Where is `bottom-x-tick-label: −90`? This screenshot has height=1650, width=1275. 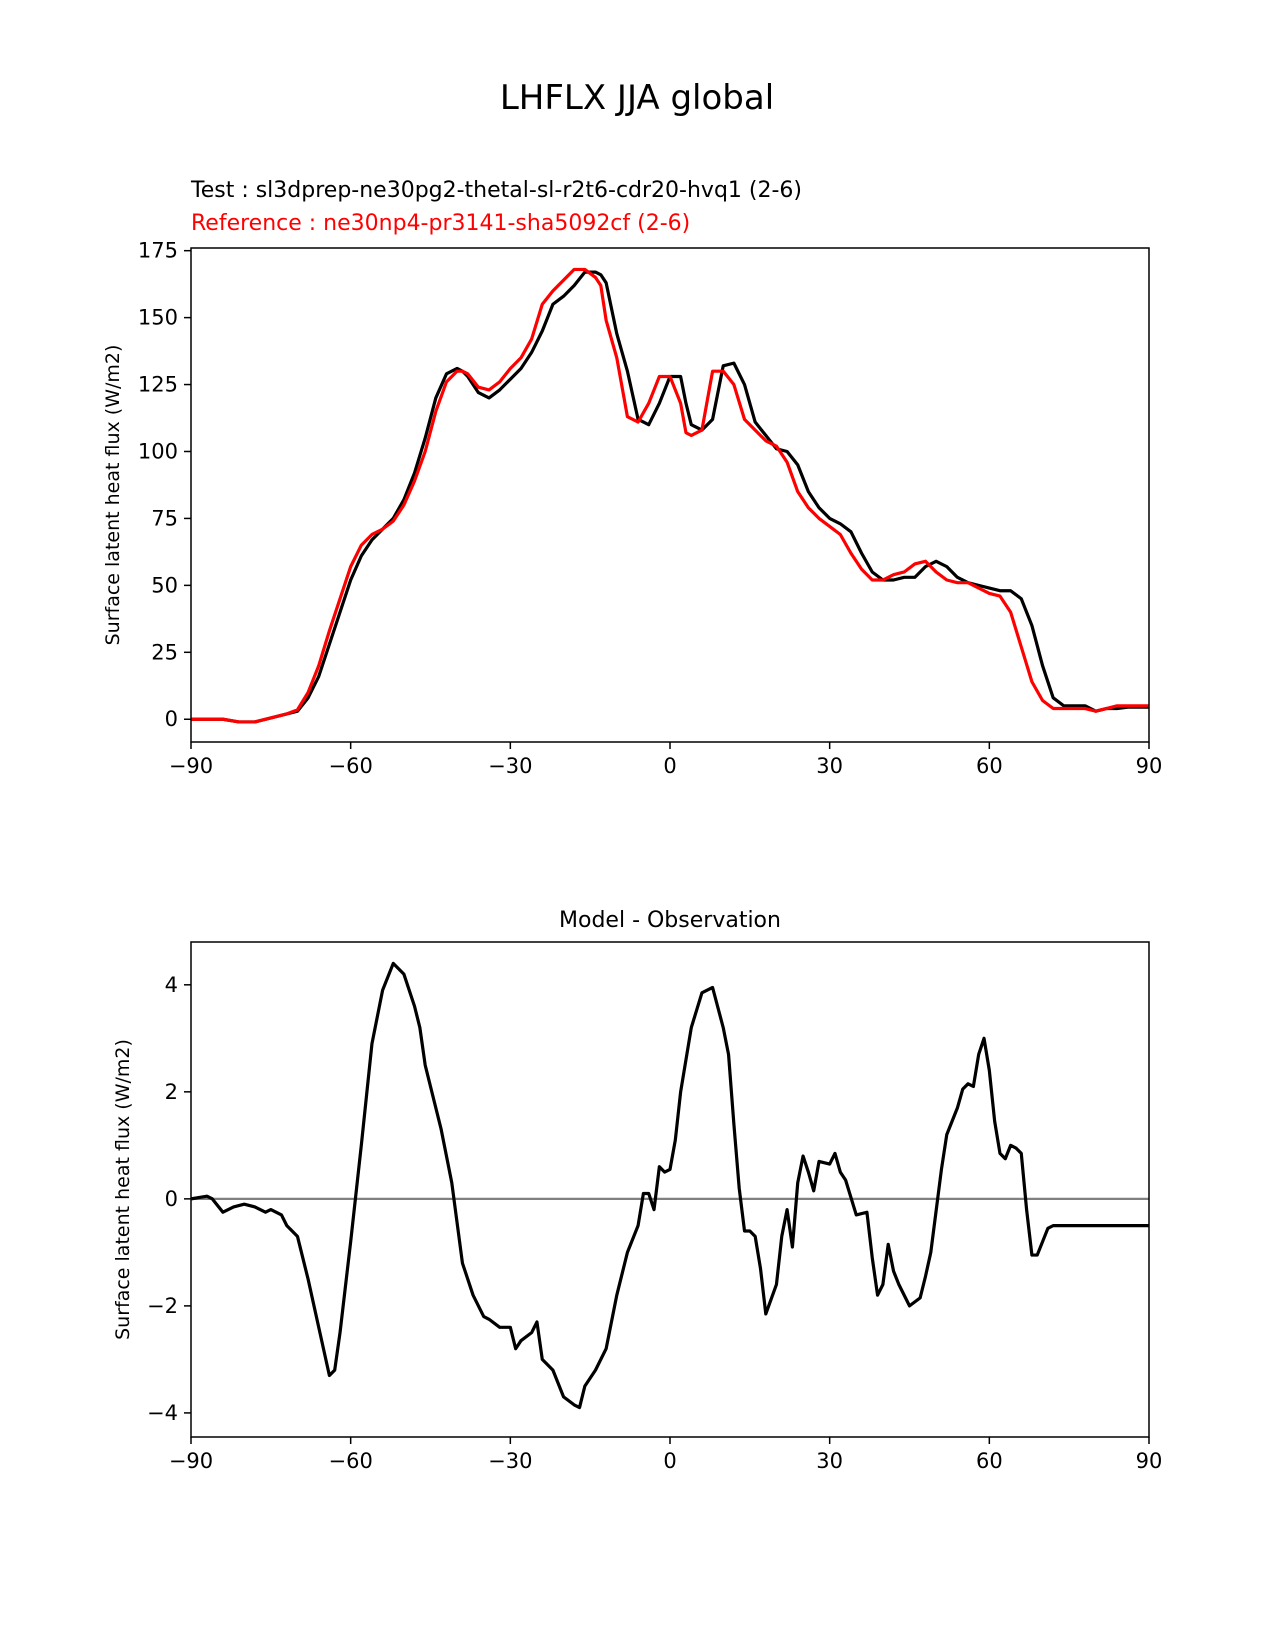 bottom-x-tick-label: −90 is located at coordinates (191, 1461).